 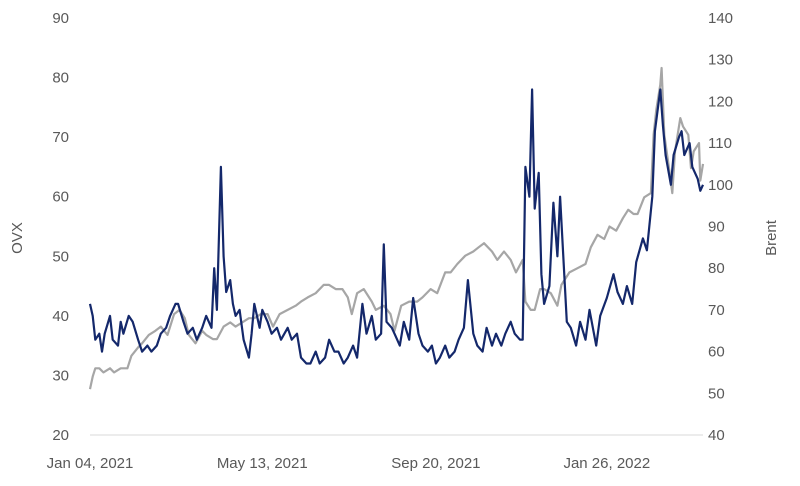 What do you see at coordinates (716, 227) in the screenshot?
I see `right-tick-label: 90` at bounding box center [716, 227].